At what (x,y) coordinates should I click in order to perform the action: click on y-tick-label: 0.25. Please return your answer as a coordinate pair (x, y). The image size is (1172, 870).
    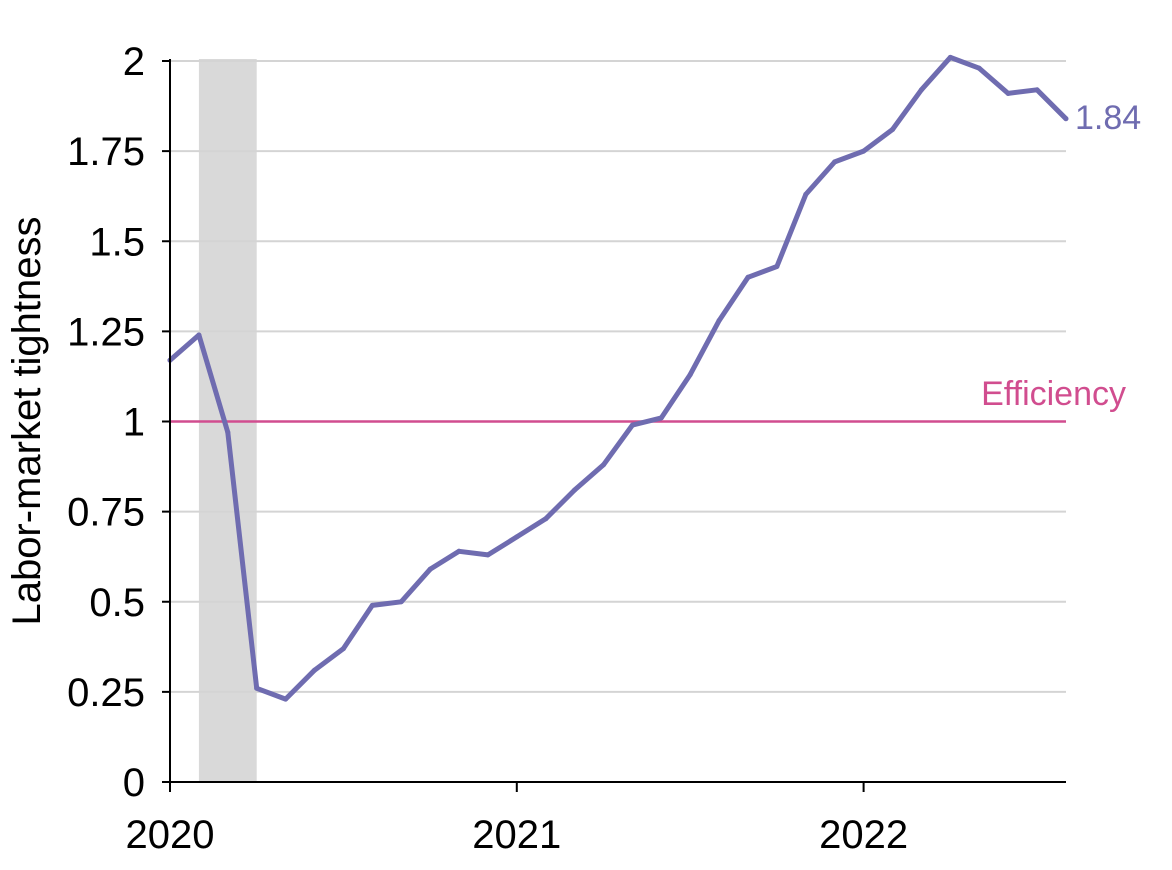
    Looking at the image, I should click on (106, 693).